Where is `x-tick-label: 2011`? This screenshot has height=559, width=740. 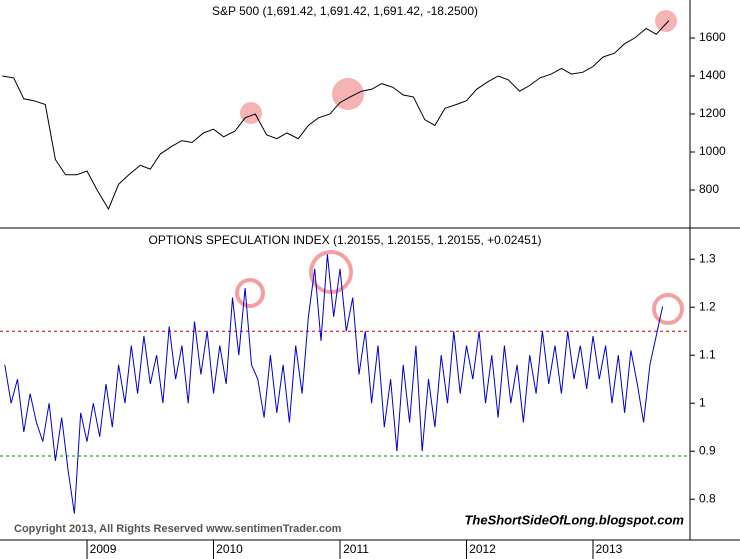 x-tick-label: 2011 is located at coordinates (356, 549).